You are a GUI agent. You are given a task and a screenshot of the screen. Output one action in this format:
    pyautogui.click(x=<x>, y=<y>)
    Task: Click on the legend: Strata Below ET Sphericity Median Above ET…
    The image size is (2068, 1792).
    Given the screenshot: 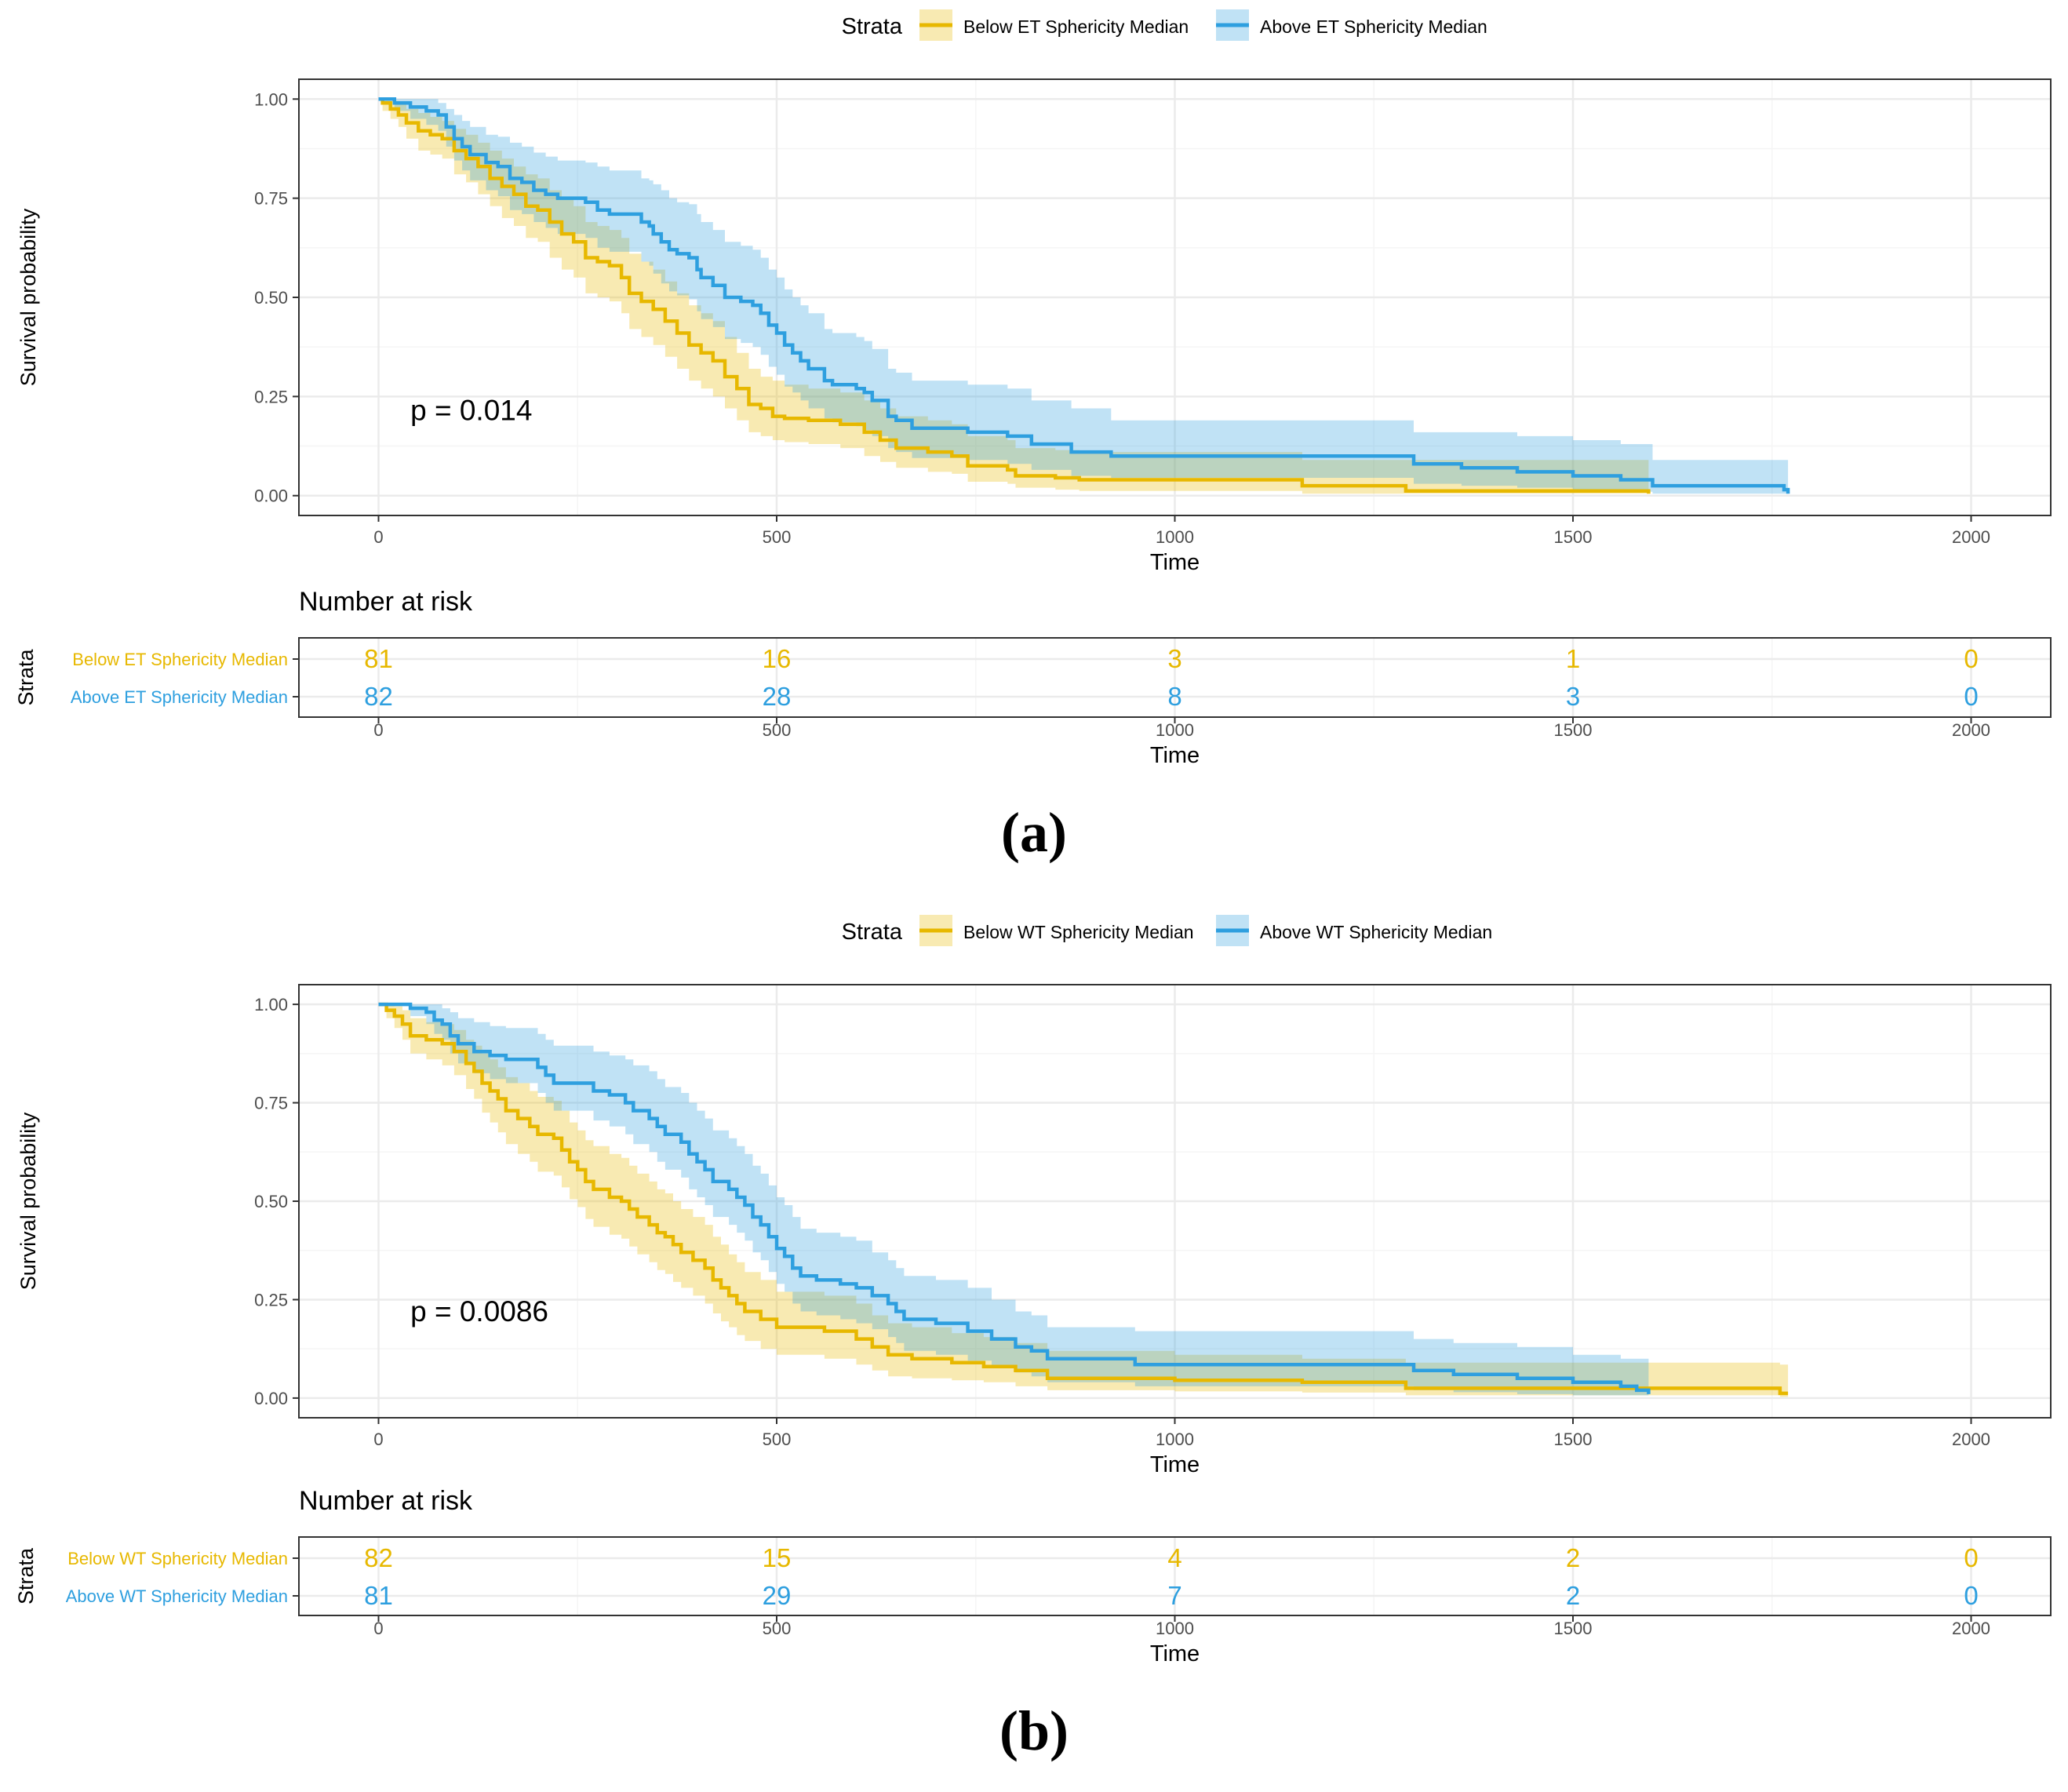 What is the action you would take?
    pyautogui.click(x=1164, y=25)
    